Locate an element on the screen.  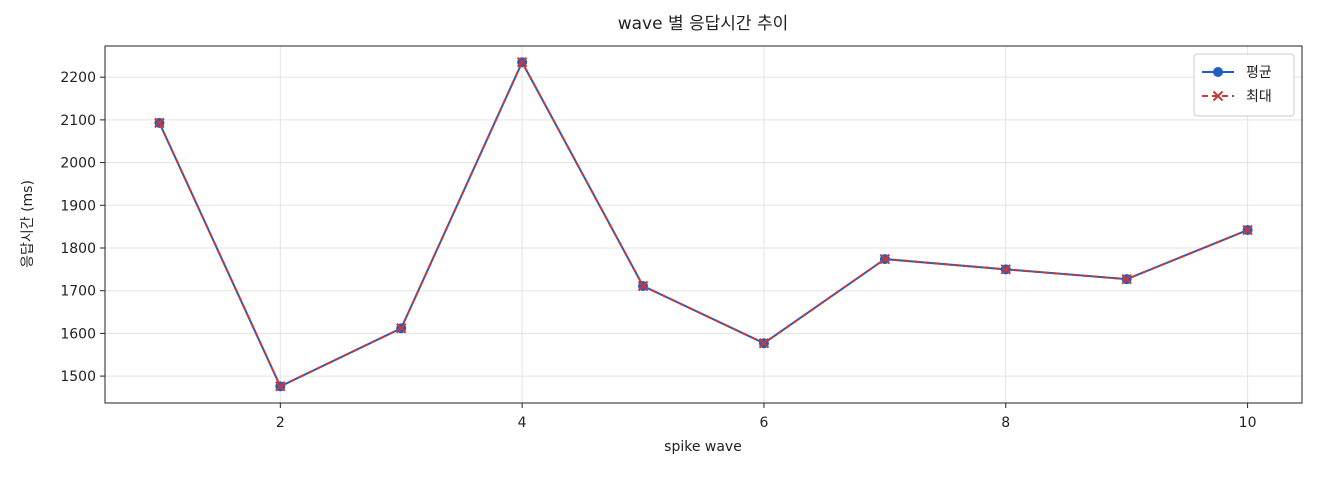
x-tick-label: 8 is located at coordinates (1005, 423).